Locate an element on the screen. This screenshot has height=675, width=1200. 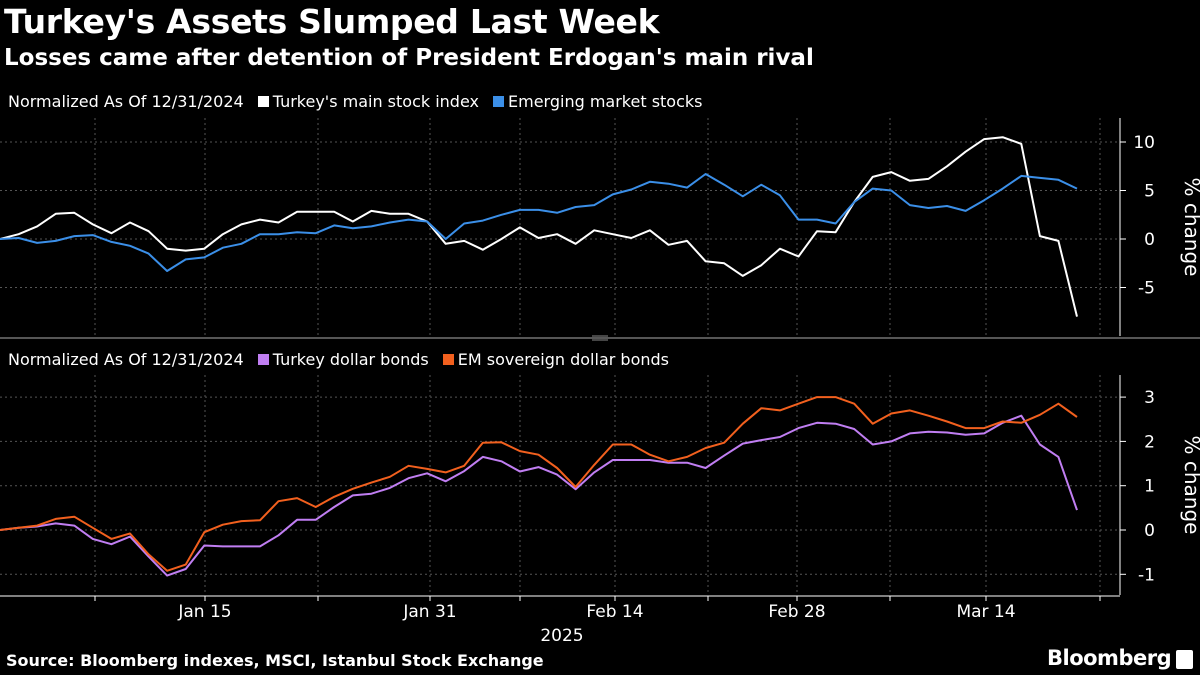
x-tick-label: Feb 14 is located at coordinates (614, 612).